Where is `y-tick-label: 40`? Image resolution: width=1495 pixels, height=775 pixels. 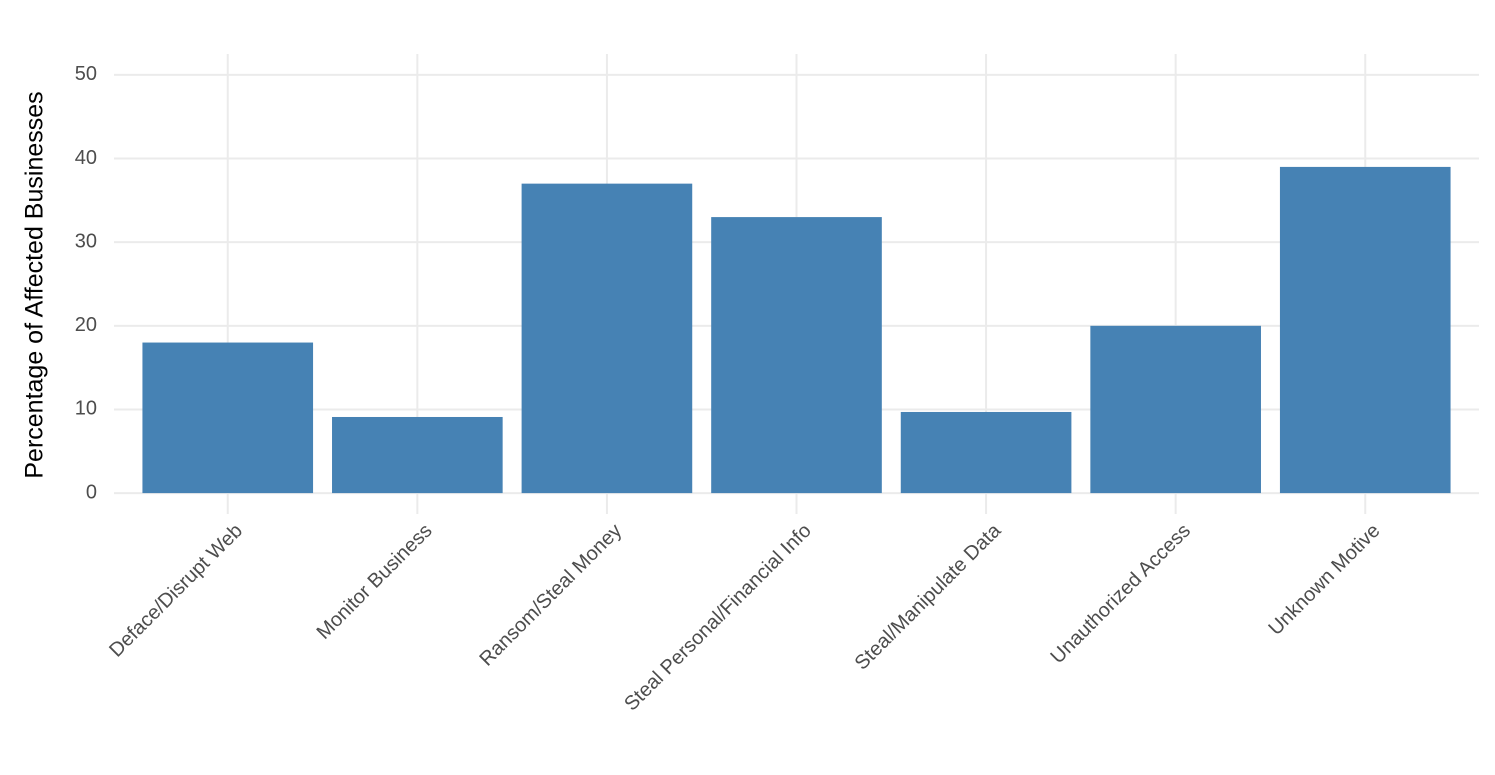 y-tick-label: 40 is located at coordinates (86, 158).